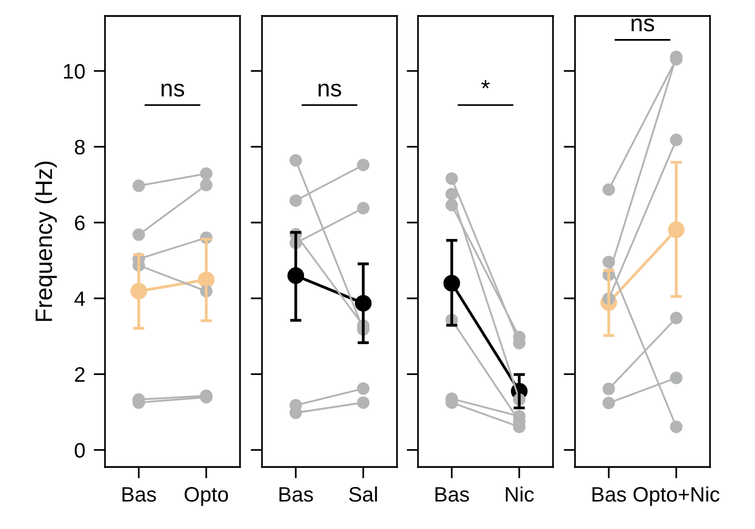 The width and height of the screenshot is (755, 529). I want to click on x-tick-label: Opto, so click(206, 496).